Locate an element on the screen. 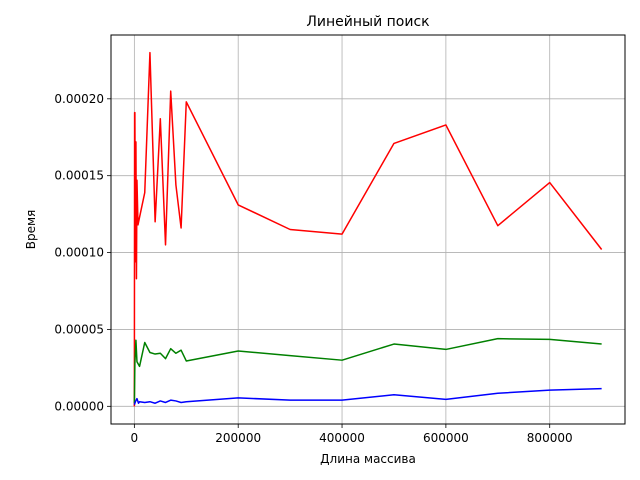 The height and width of the screenshot is (480, 640). x-tick-label: 200000 is located at coordinates (238, 438).